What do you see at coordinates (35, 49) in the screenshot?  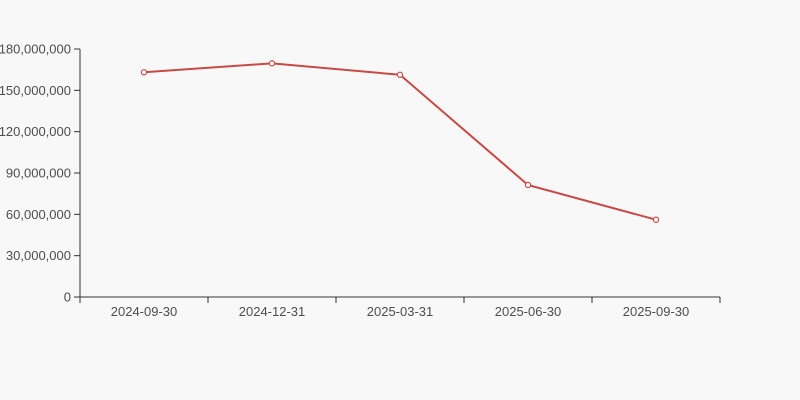 I see `y-tick-label: 180,000,000` at bounding box center [35, 49].